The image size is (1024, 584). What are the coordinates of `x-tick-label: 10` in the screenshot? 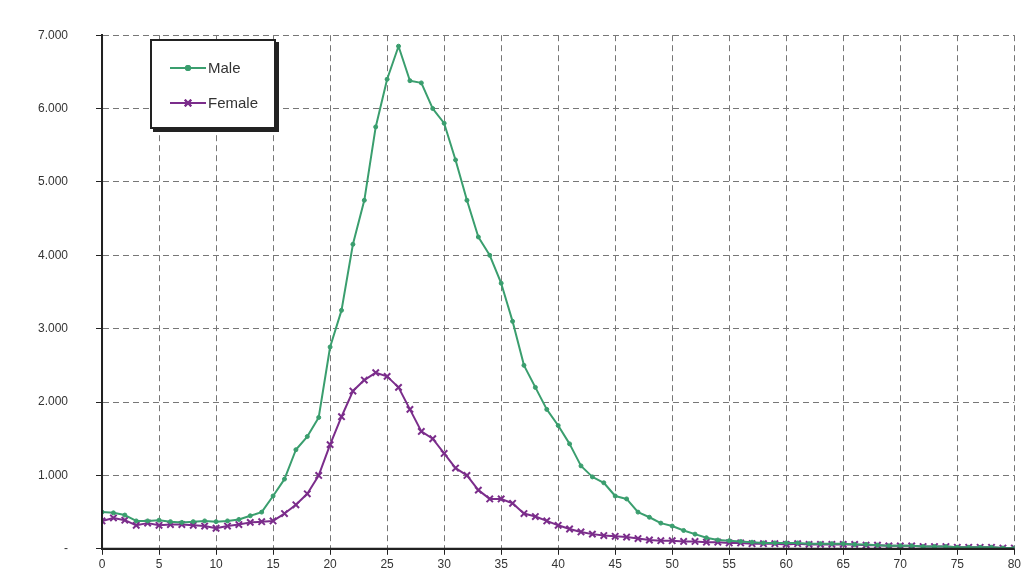 It's located at (216, 564).